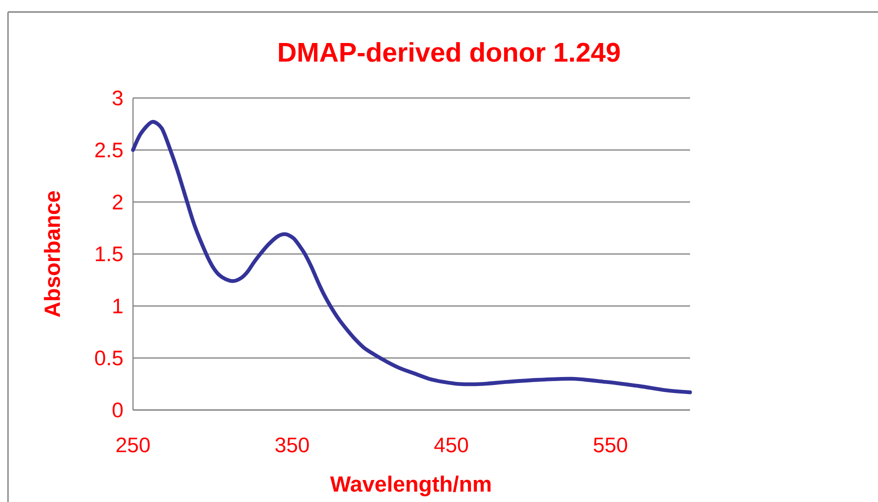 The image size is (878, 502). I want to click on y-tick-label: 3, so click(117, 98).